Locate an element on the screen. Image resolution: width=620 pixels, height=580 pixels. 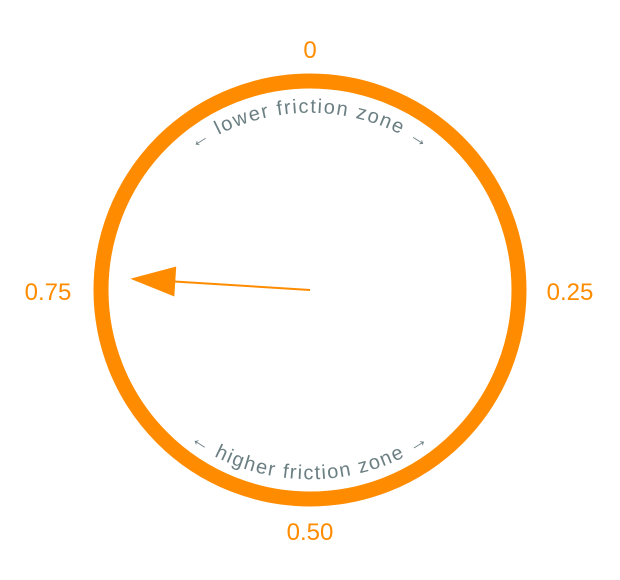
pointer-arrowhead is located at coordinates (152, 280).